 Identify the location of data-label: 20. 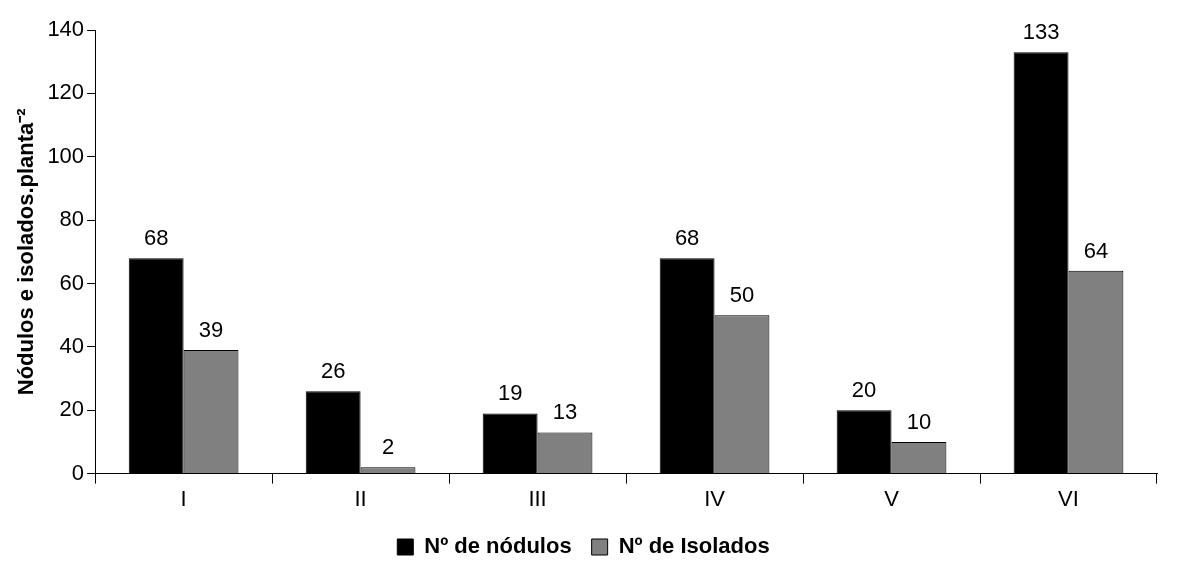
(864, 390).